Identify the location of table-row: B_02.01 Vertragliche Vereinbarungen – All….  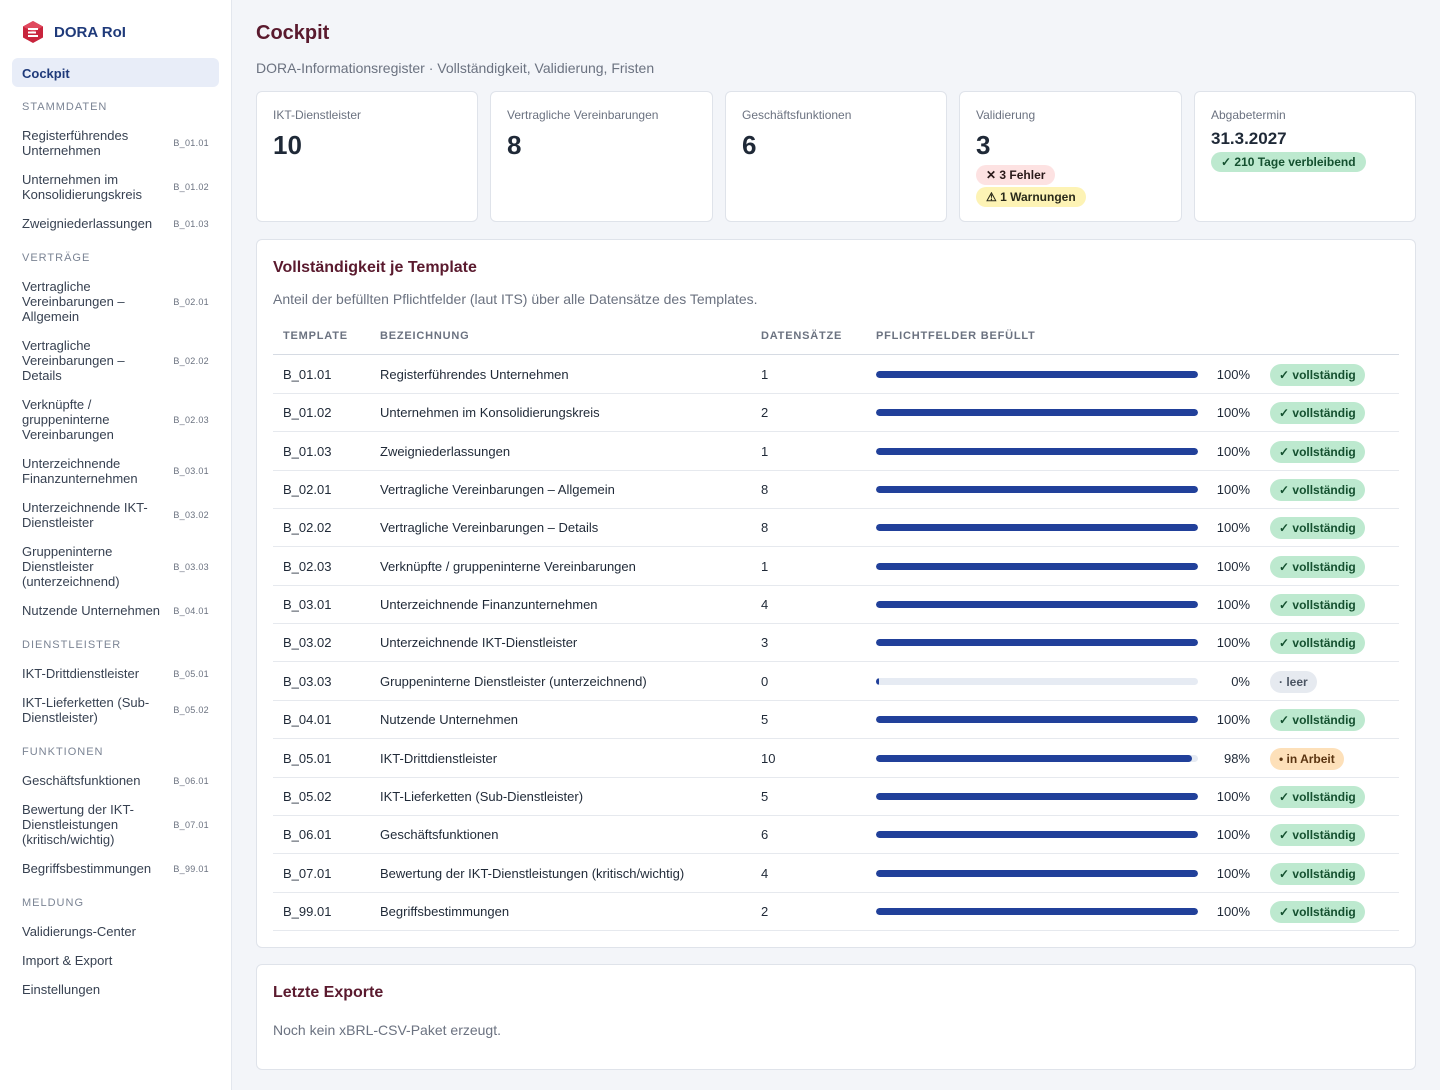
(836, 490).